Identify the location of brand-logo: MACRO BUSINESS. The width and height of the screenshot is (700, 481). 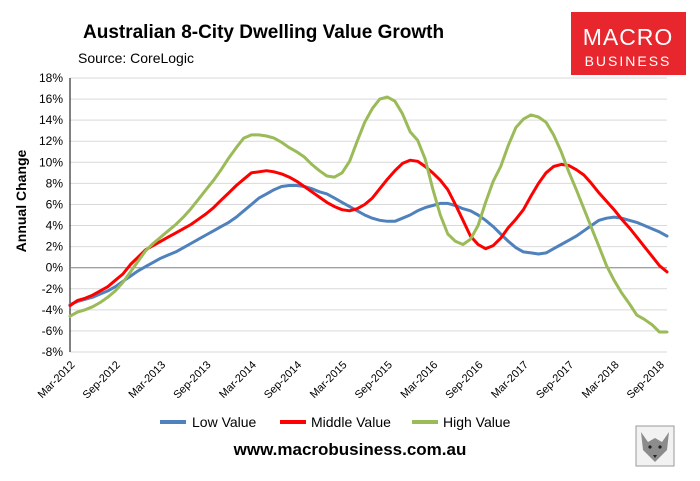
(628, 43).